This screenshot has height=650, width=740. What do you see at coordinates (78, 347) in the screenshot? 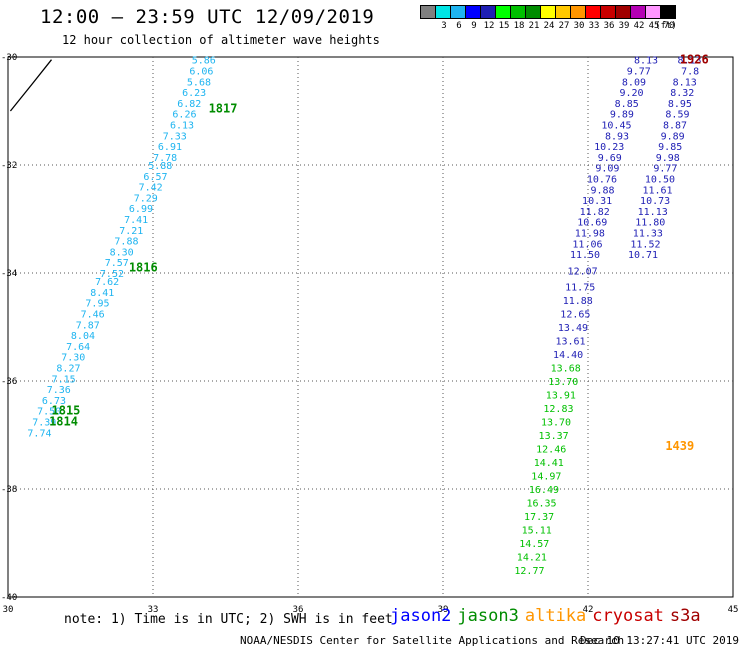
I see `swh-label: 7.64` at bounding box center [78, 347].